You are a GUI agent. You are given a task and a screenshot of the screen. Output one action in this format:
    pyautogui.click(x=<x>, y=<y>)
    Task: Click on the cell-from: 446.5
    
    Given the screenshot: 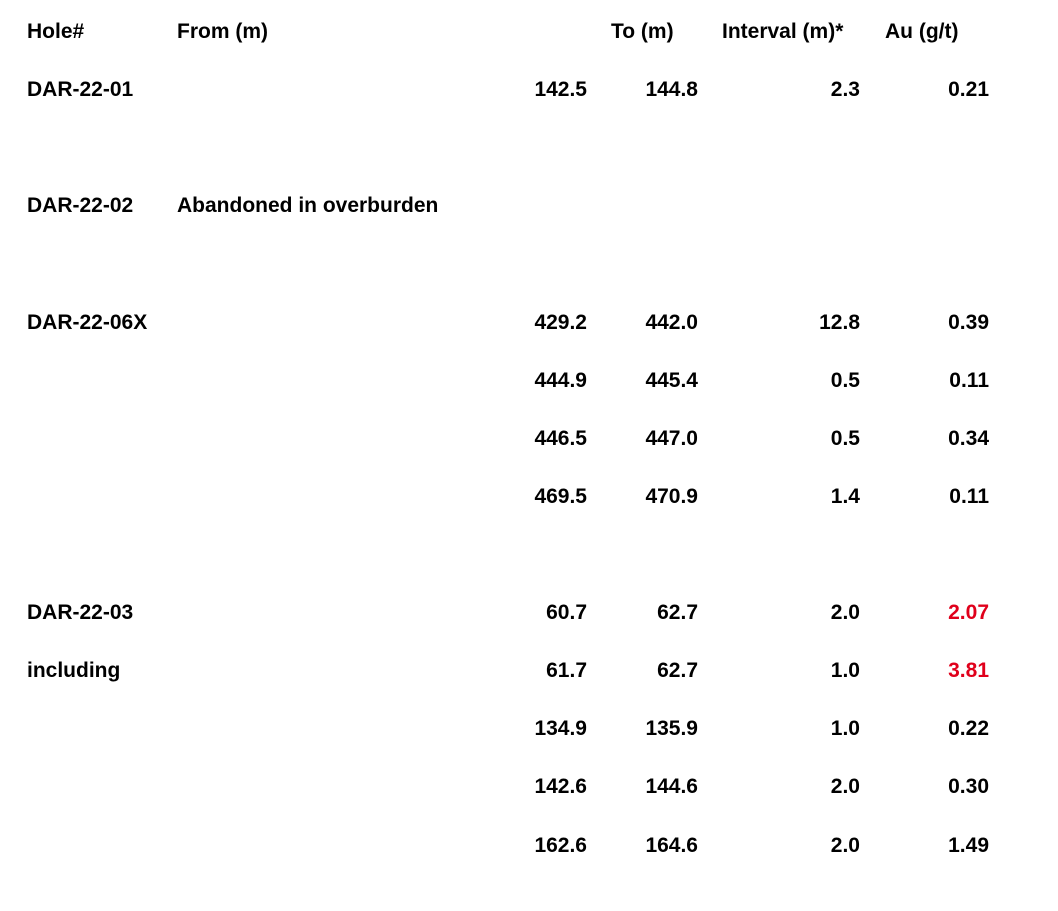 What is the action you would take?
    pyautogui.click(x=560, y=438)
    